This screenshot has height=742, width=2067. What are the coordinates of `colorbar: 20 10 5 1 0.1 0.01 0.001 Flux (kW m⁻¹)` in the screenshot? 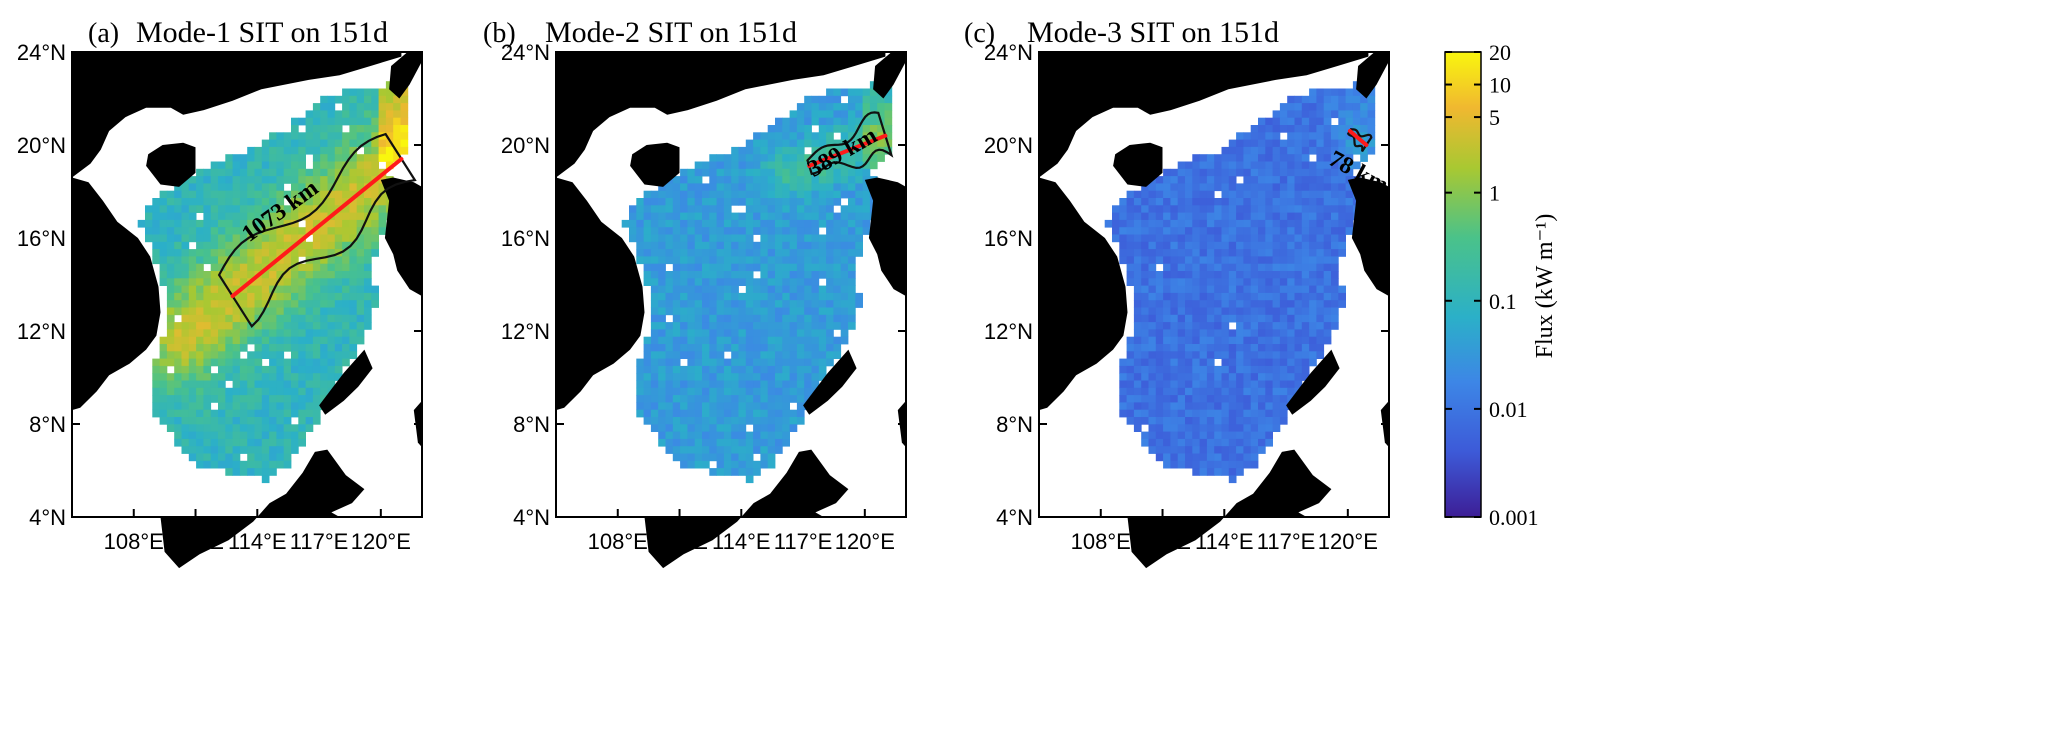 It's located at (1501, 285).